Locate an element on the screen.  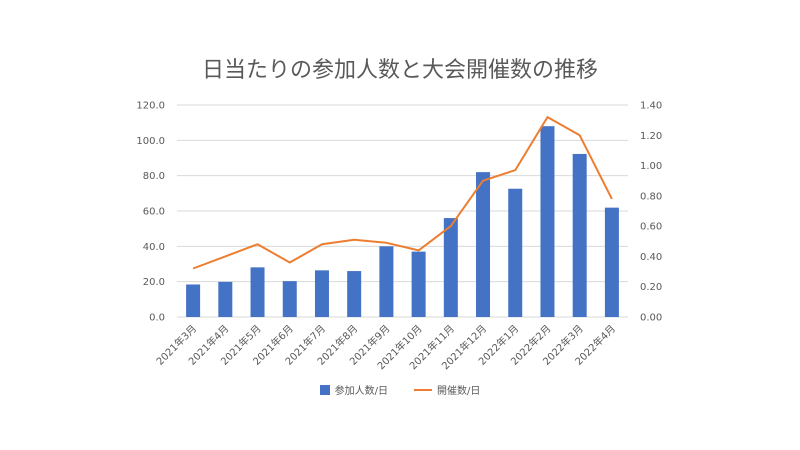
y-right-tick-label: 0.80 is located at coordinates (651, 196).